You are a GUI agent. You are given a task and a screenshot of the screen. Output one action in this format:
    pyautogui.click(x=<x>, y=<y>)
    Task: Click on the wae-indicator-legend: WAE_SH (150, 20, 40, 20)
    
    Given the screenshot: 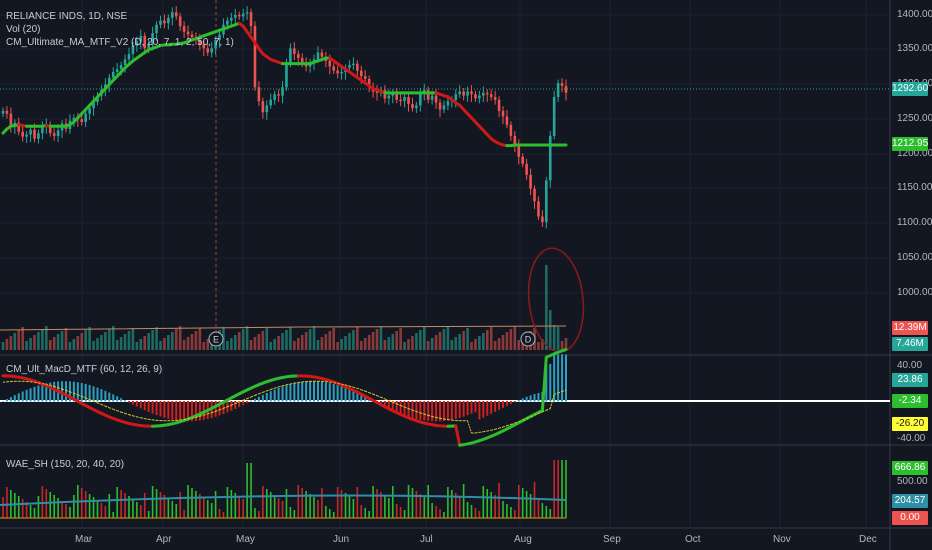 What is the action you would take?
    pyautogui.click(x=65, y=464)
    